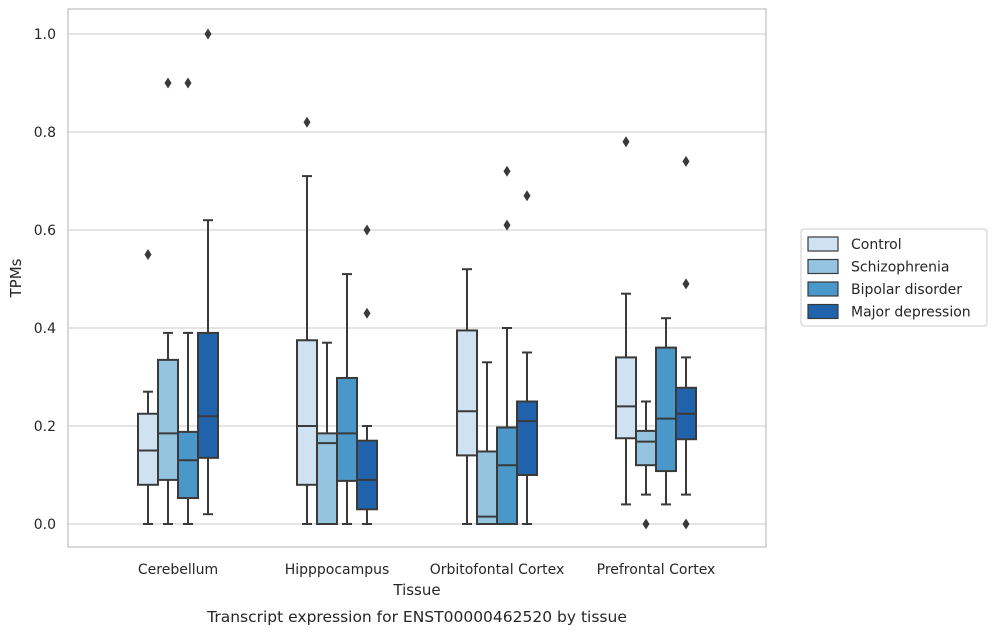  I want to click on legend-label: Control, so click(876, 245).